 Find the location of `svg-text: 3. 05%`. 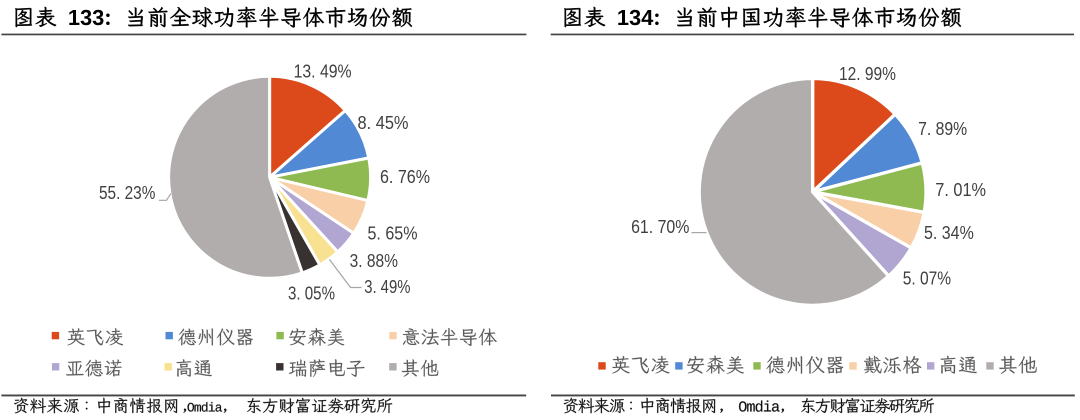

svg-text: 3. 05% is located at coordinates (311, 293).